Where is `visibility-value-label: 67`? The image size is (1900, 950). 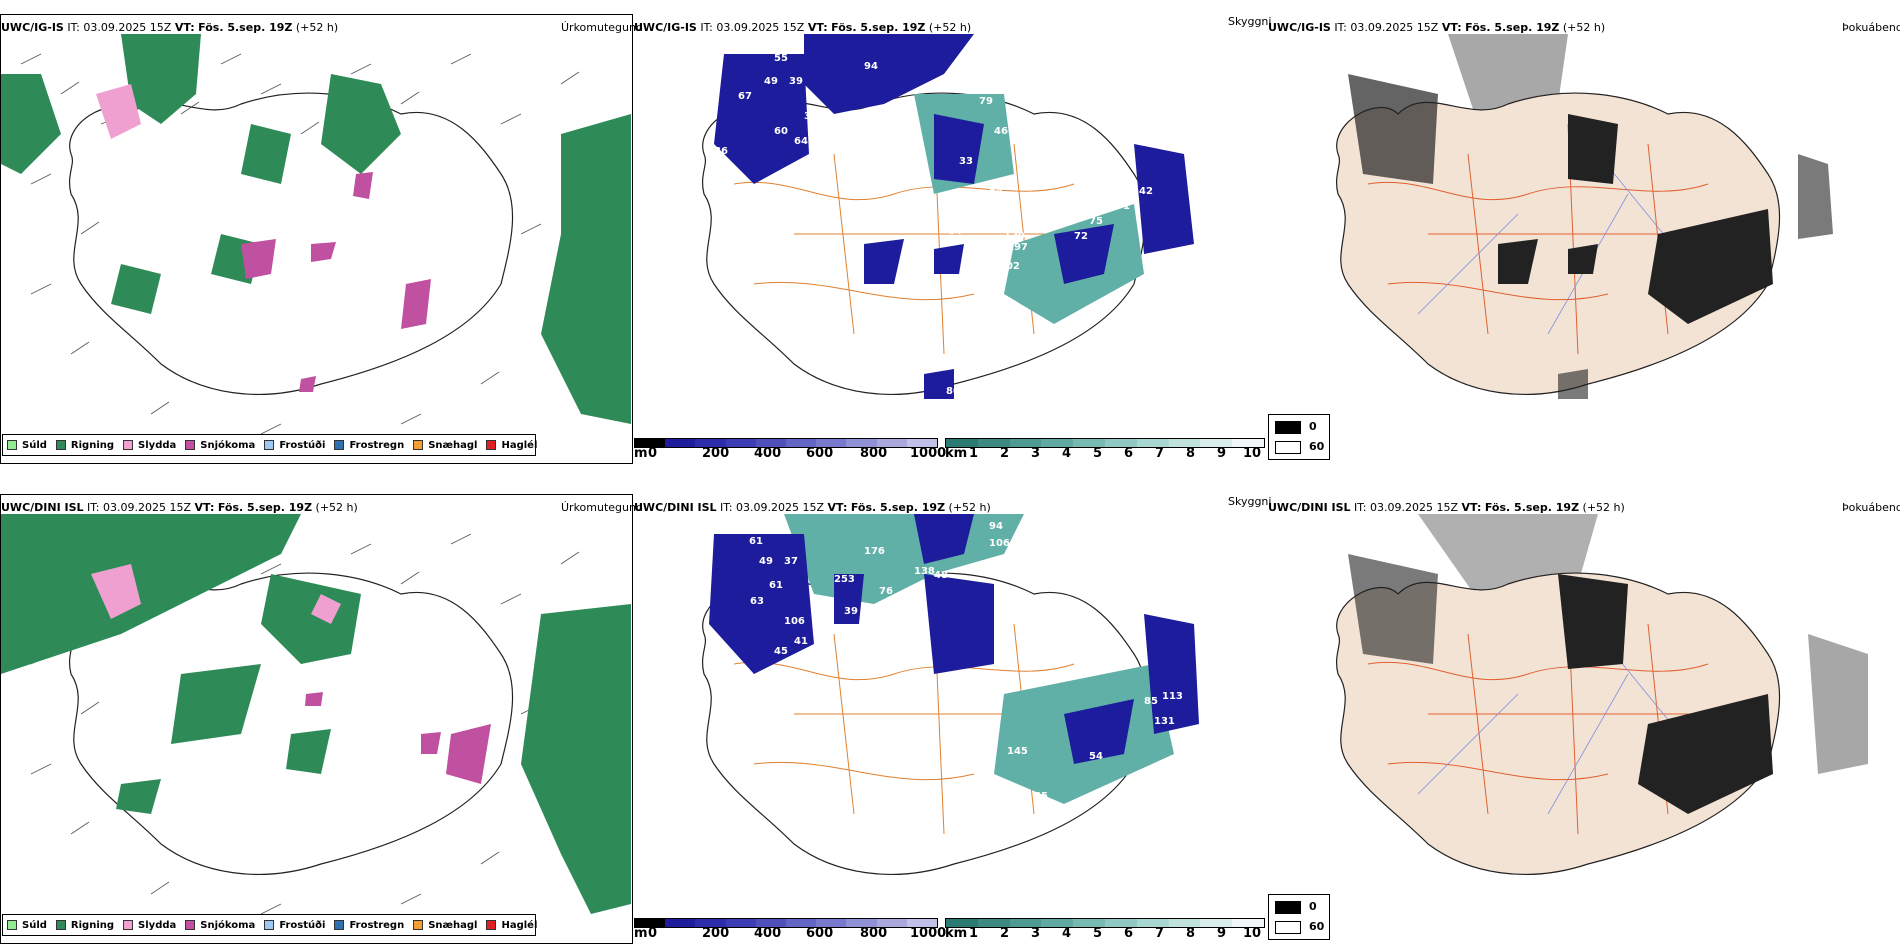 visibility-value-label: 67 is located at coordinates (745, 96).